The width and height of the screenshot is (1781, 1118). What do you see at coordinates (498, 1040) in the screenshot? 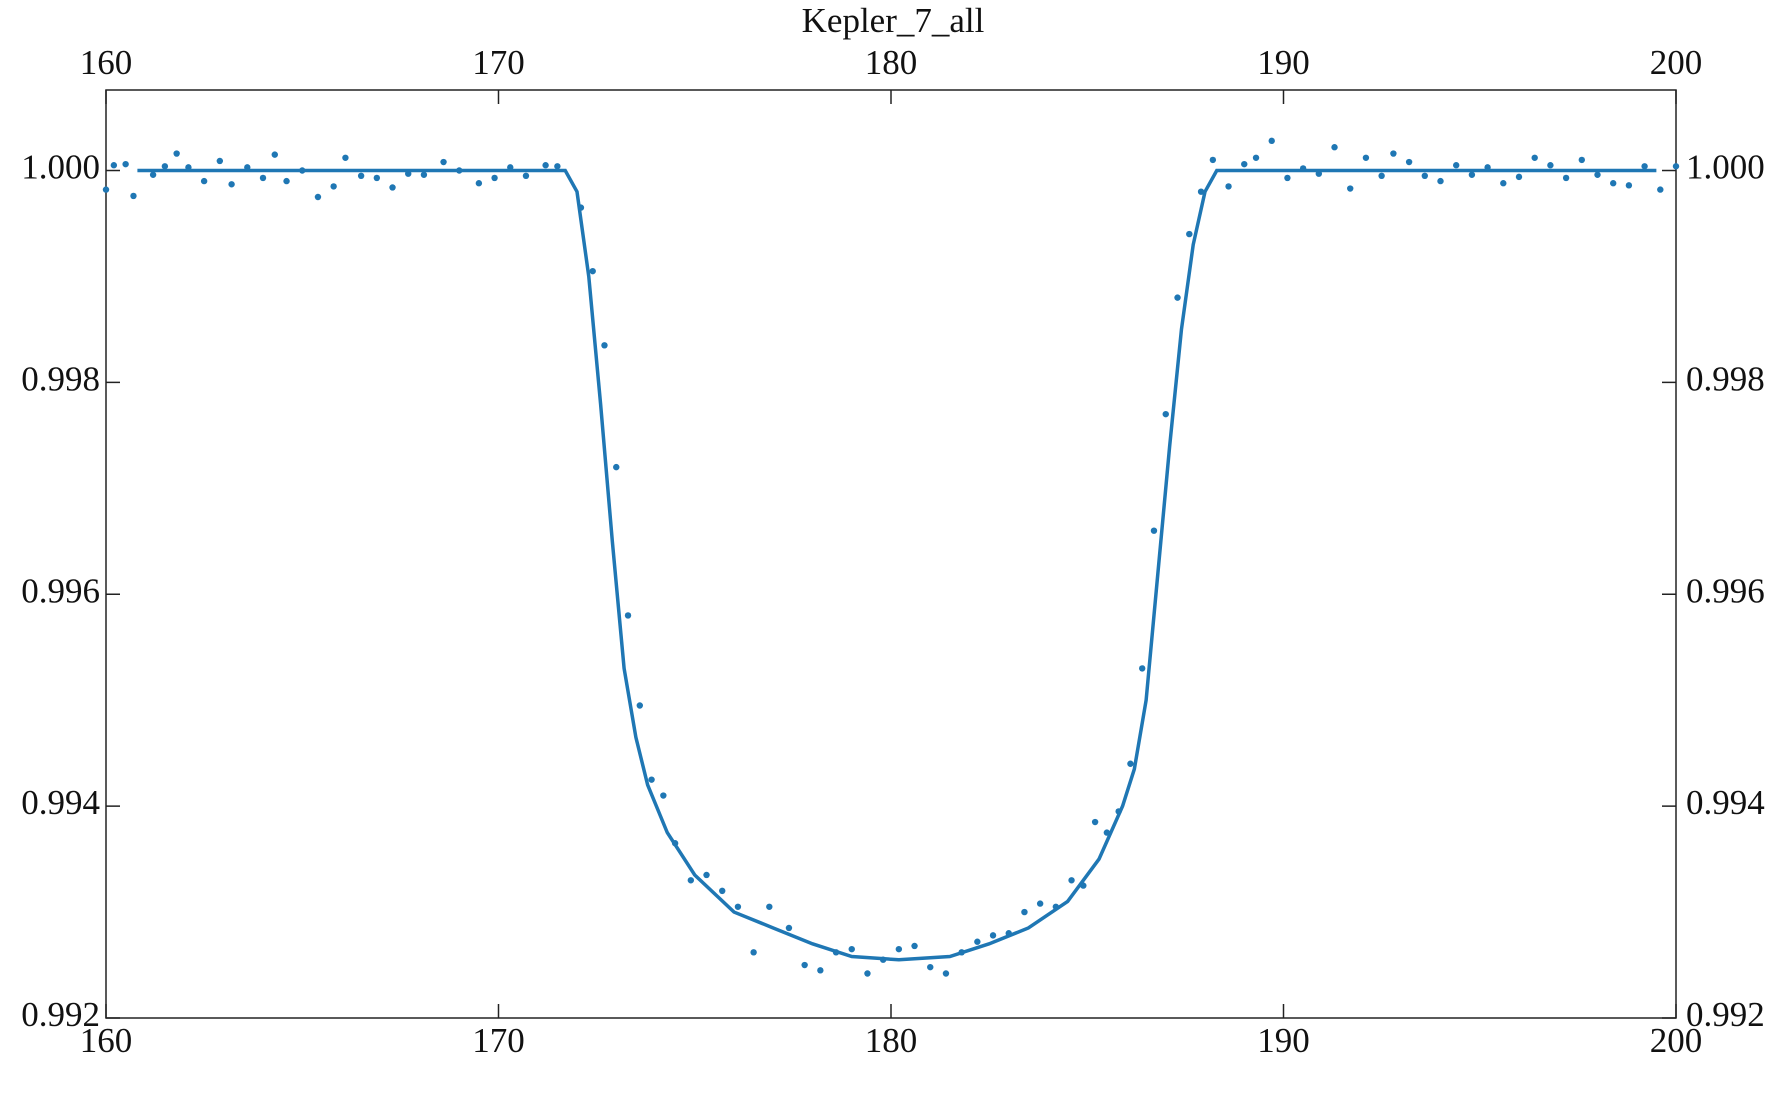
I see `x-tick-label: 170` at bounding box center [498, 1040].